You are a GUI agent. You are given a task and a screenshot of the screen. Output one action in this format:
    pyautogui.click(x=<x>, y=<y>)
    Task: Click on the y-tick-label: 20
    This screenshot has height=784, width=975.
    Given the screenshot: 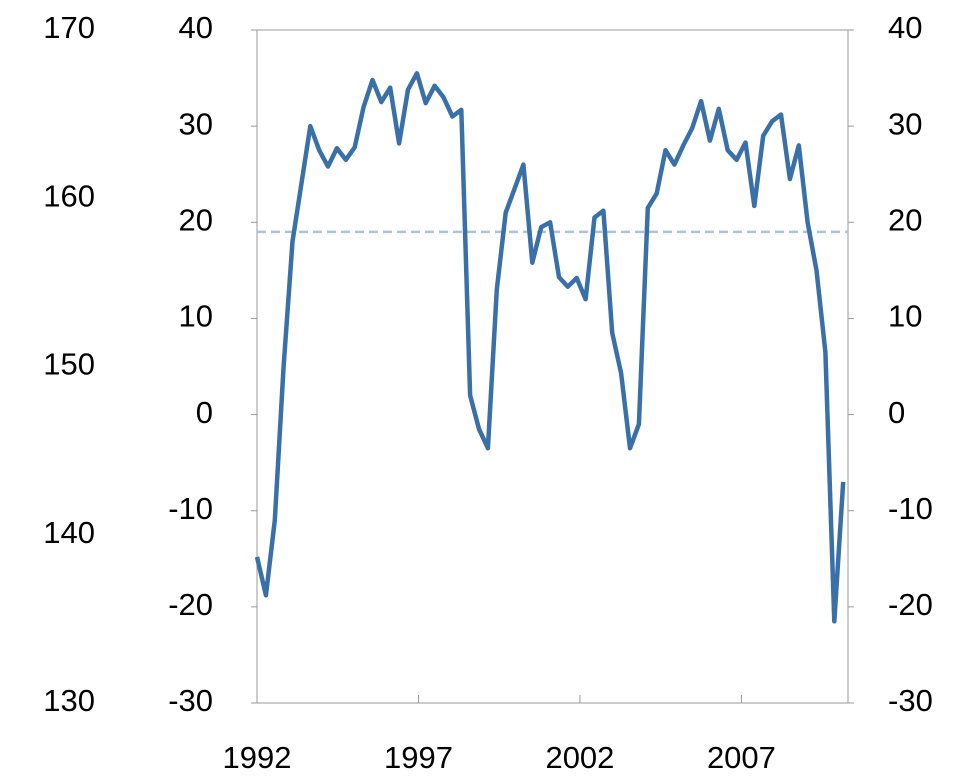 What is the action you would take?
    pyautogui.click(x=196, y=219)
    